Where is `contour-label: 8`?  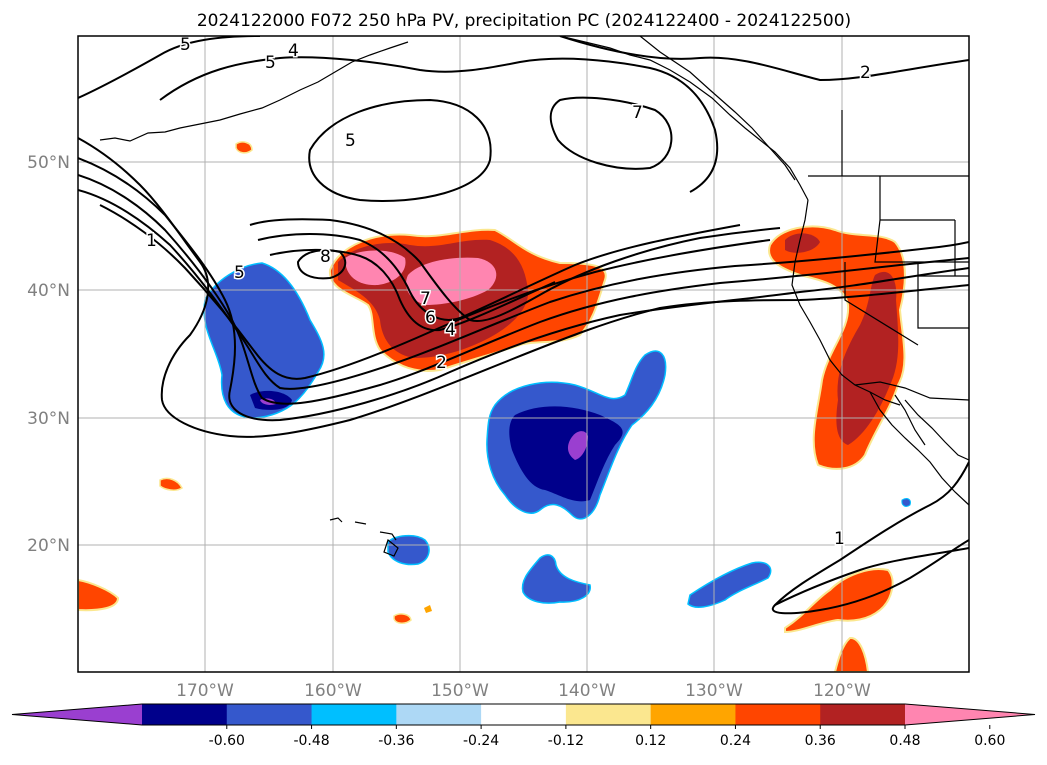 contour-label: 8 is located at coordinates (325, 257).